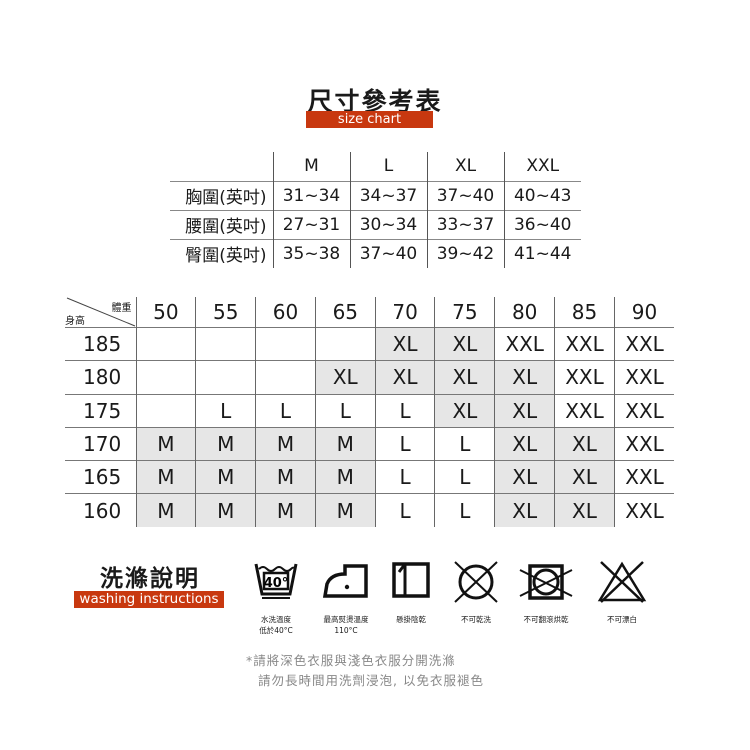 The image size is (750, 750). I want to click on care-note-2: 請勿長時間用洗劑浸泡, 以免衣服褪色, so click(371, 680).